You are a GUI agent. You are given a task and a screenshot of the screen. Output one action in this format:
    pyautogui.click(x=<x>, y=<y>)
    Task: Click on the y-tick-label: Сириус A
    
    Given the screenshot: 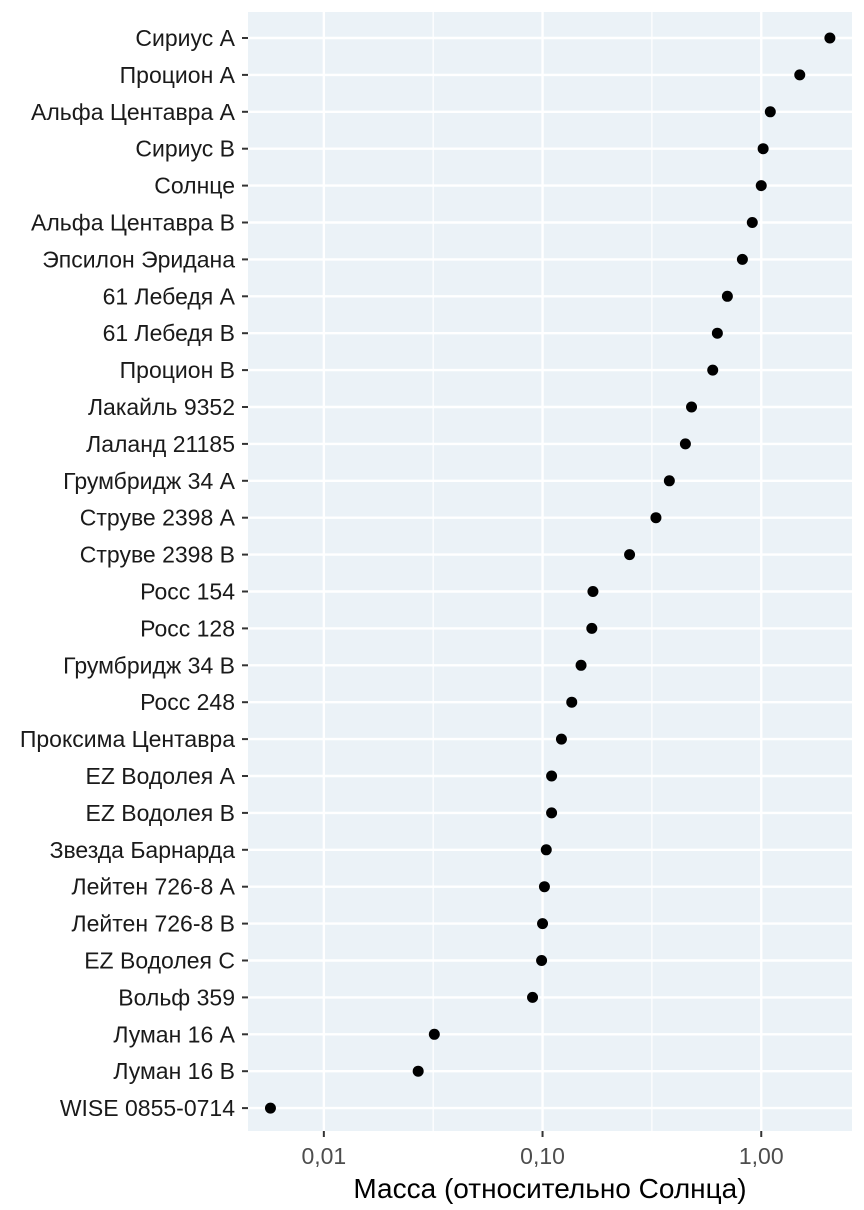 What is the action you would take?
    pyautogui.click(x=185, y=38)
    